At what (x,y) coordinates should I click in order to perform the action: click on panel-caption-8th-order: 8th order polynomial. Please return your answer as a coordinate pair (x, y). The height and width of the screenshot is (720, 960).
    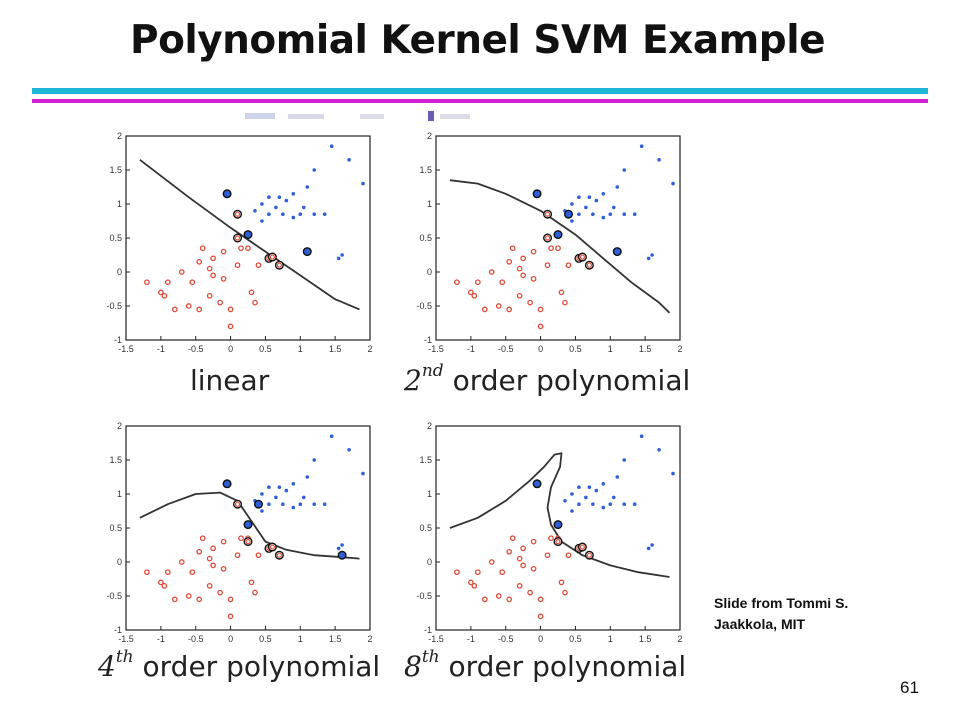
    Looking at the image, I should click on (545, 664).